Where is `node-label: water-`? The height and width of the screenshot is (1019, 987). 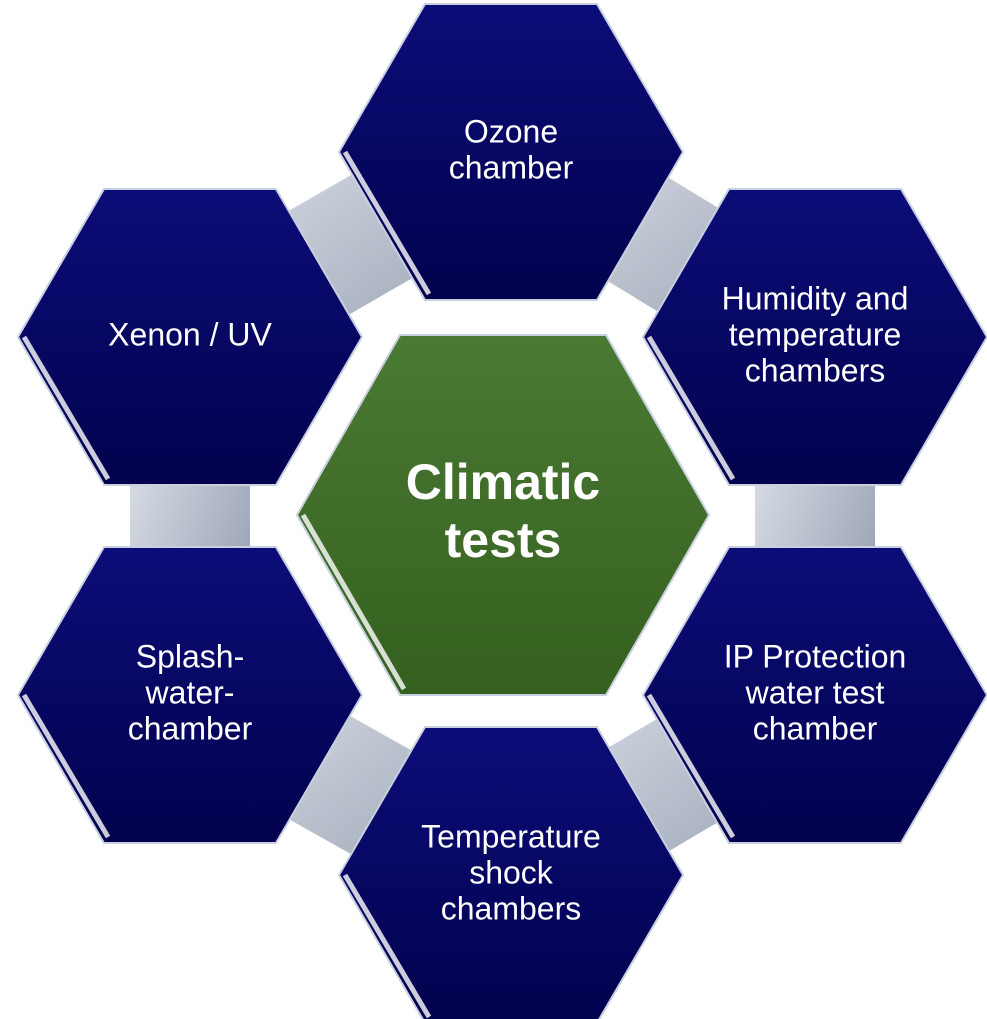 node-label: water- is located at coordinates (190, 692).